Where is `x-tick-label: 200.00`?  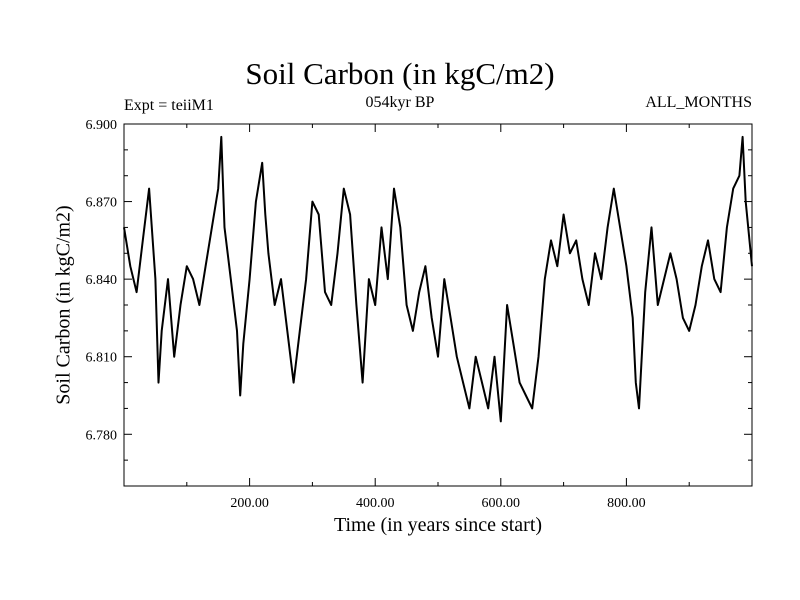 x-tick-label: 200.00 is located at coordinates (249, 503).